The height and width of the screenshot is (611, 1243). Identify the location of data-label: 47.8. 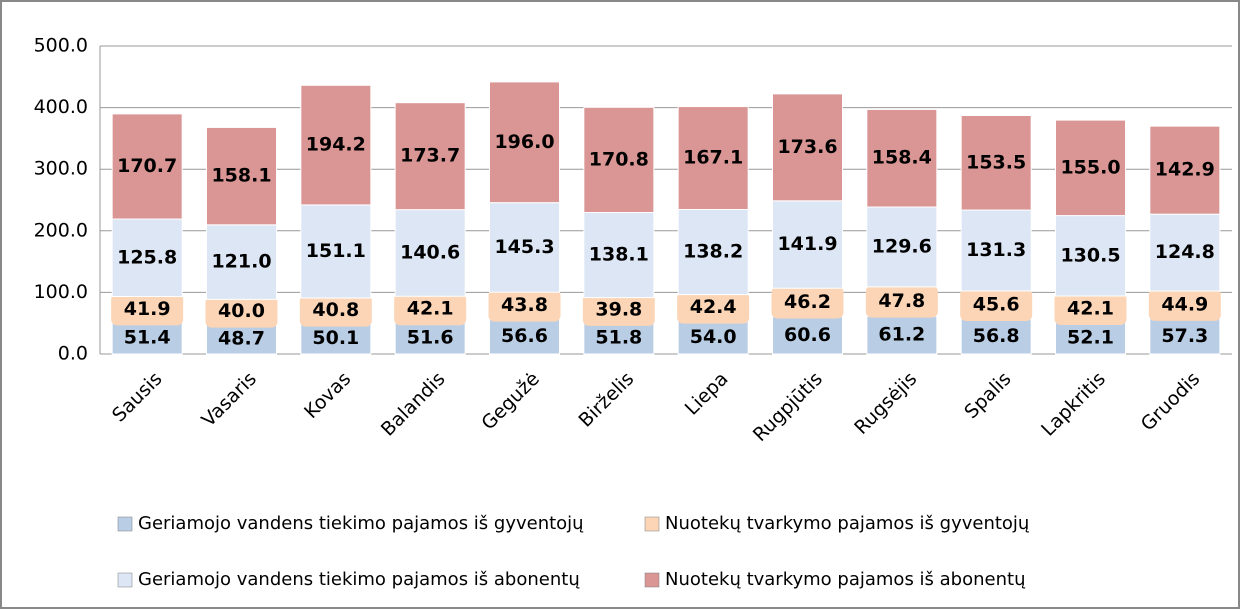
(901, 301).